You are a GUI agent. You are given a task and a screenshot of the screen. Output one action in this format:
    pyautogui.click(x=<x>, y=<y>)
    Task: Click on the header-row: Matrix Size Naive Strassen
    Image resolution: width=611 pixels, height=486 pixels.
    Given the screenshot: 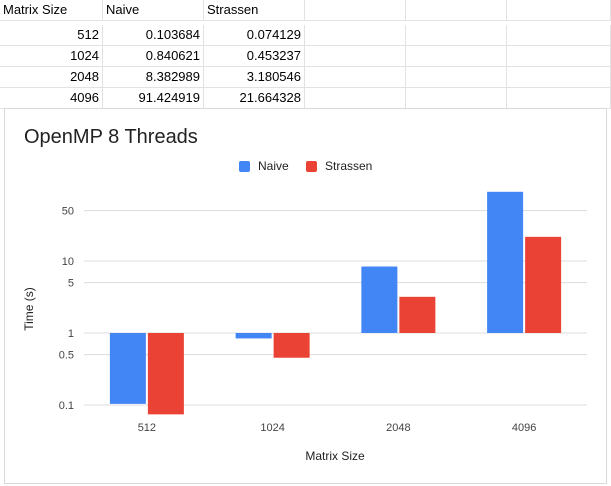 What is the action you would take?
    pyautogui.click(x=305, y=10)
    